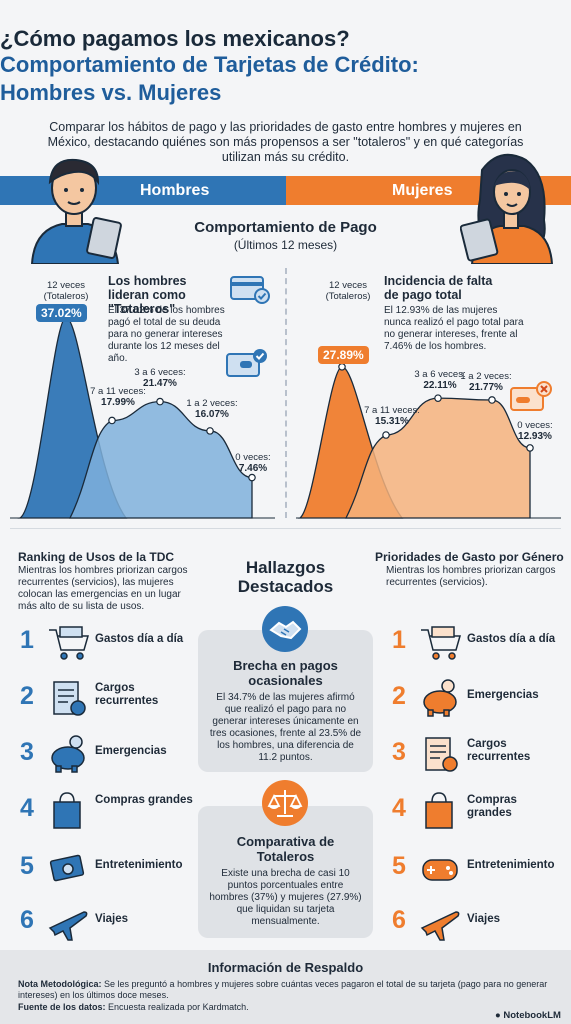 Image resolution: width=571 pixels, height=1024 pixels. Describe the element at coordinates (285, 849) in the screenshot. I see `card-totaleros-title: Comparativa de Totaleros` at that location.